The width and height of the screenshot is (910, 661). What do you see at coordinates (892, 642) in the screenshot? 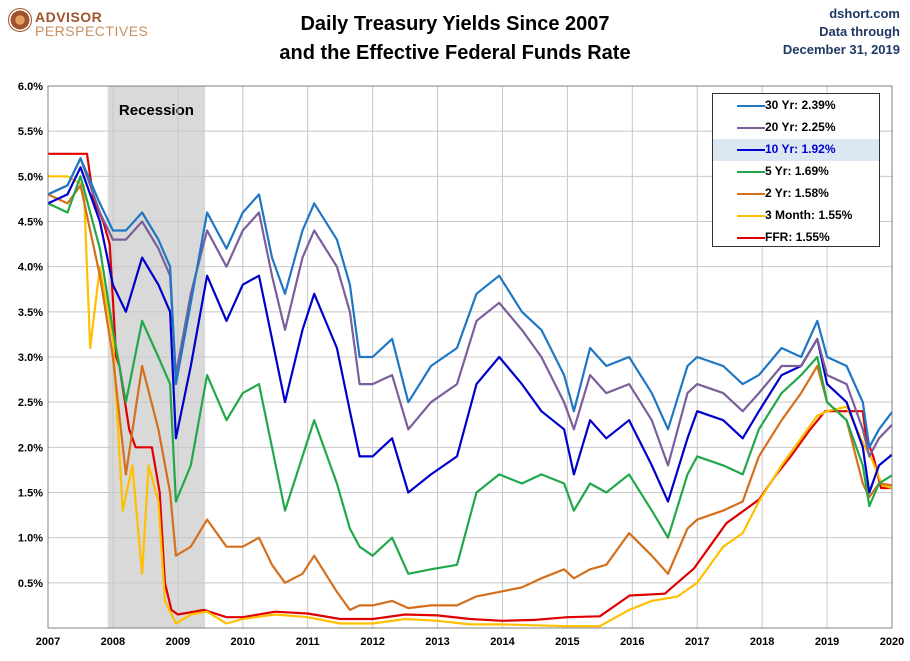
I see `x-tick-label: 2020` at bounding box center [892, 642].